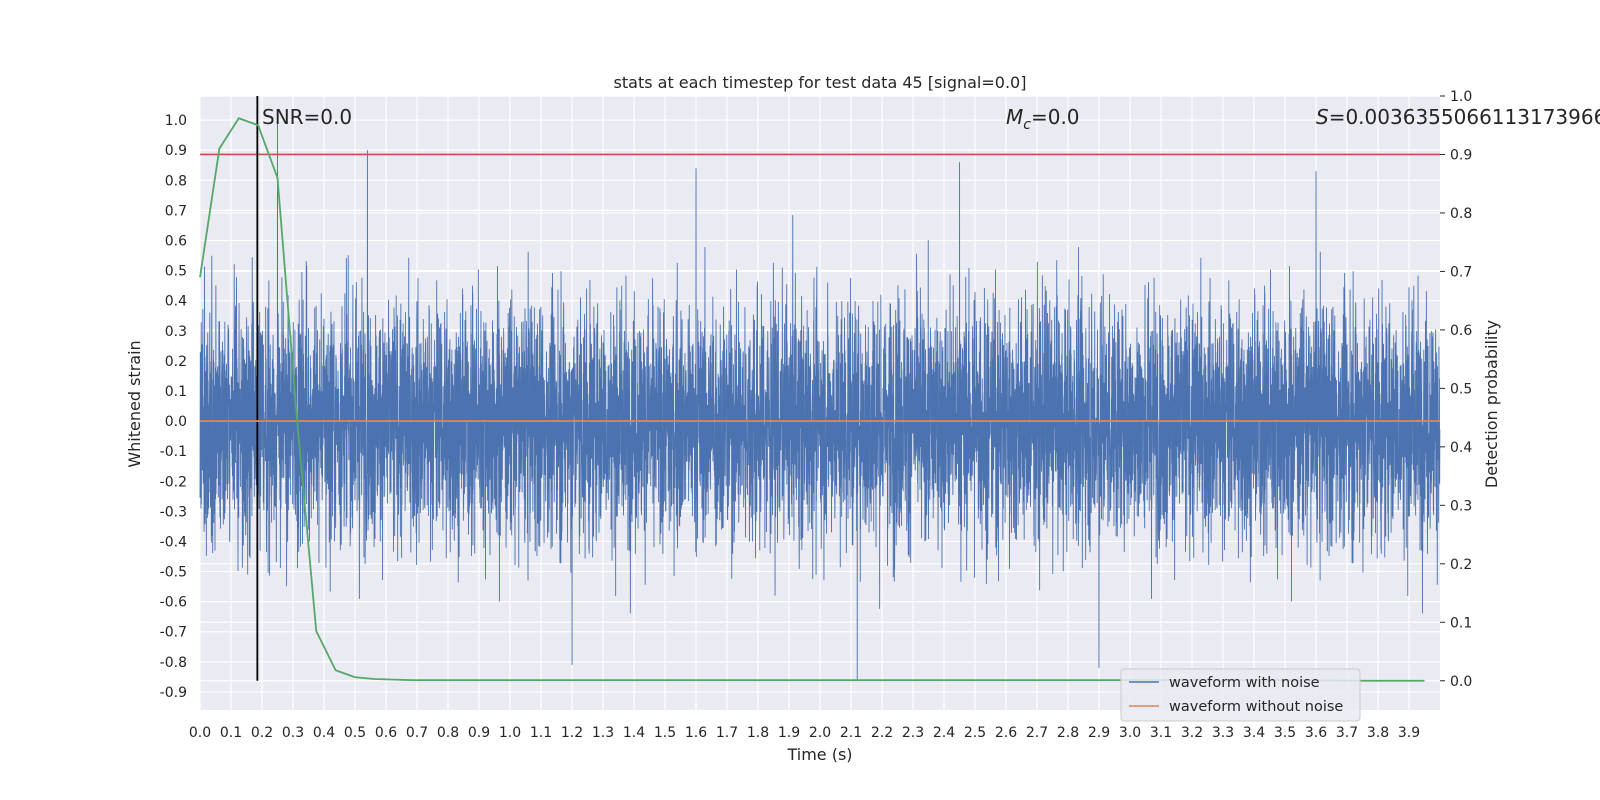  I want to click on y2-tick-labels: 1.0 0.9 0.8 0.7 0.6 0.5 0.4 0.3 0.2 0.1 0.0, so click(1456, 389).